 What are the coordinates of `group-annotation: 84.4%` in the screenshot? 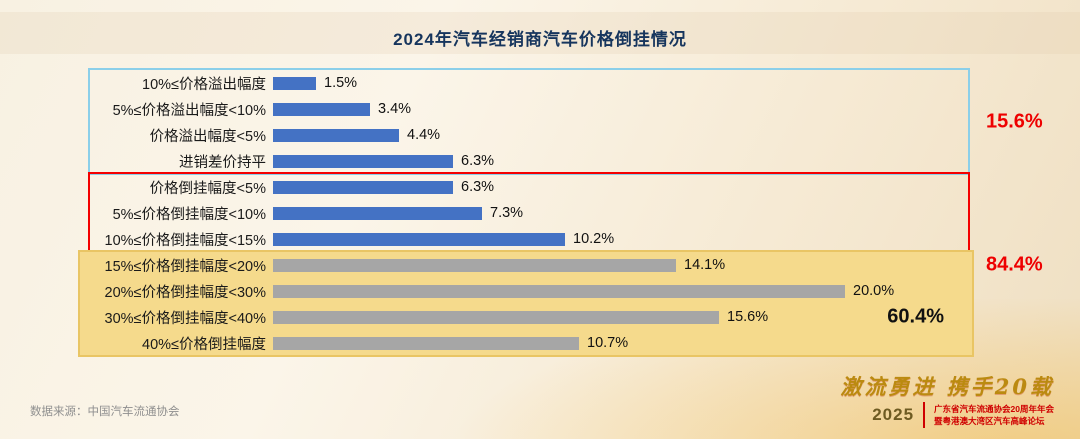 It's located at (1014, 264).